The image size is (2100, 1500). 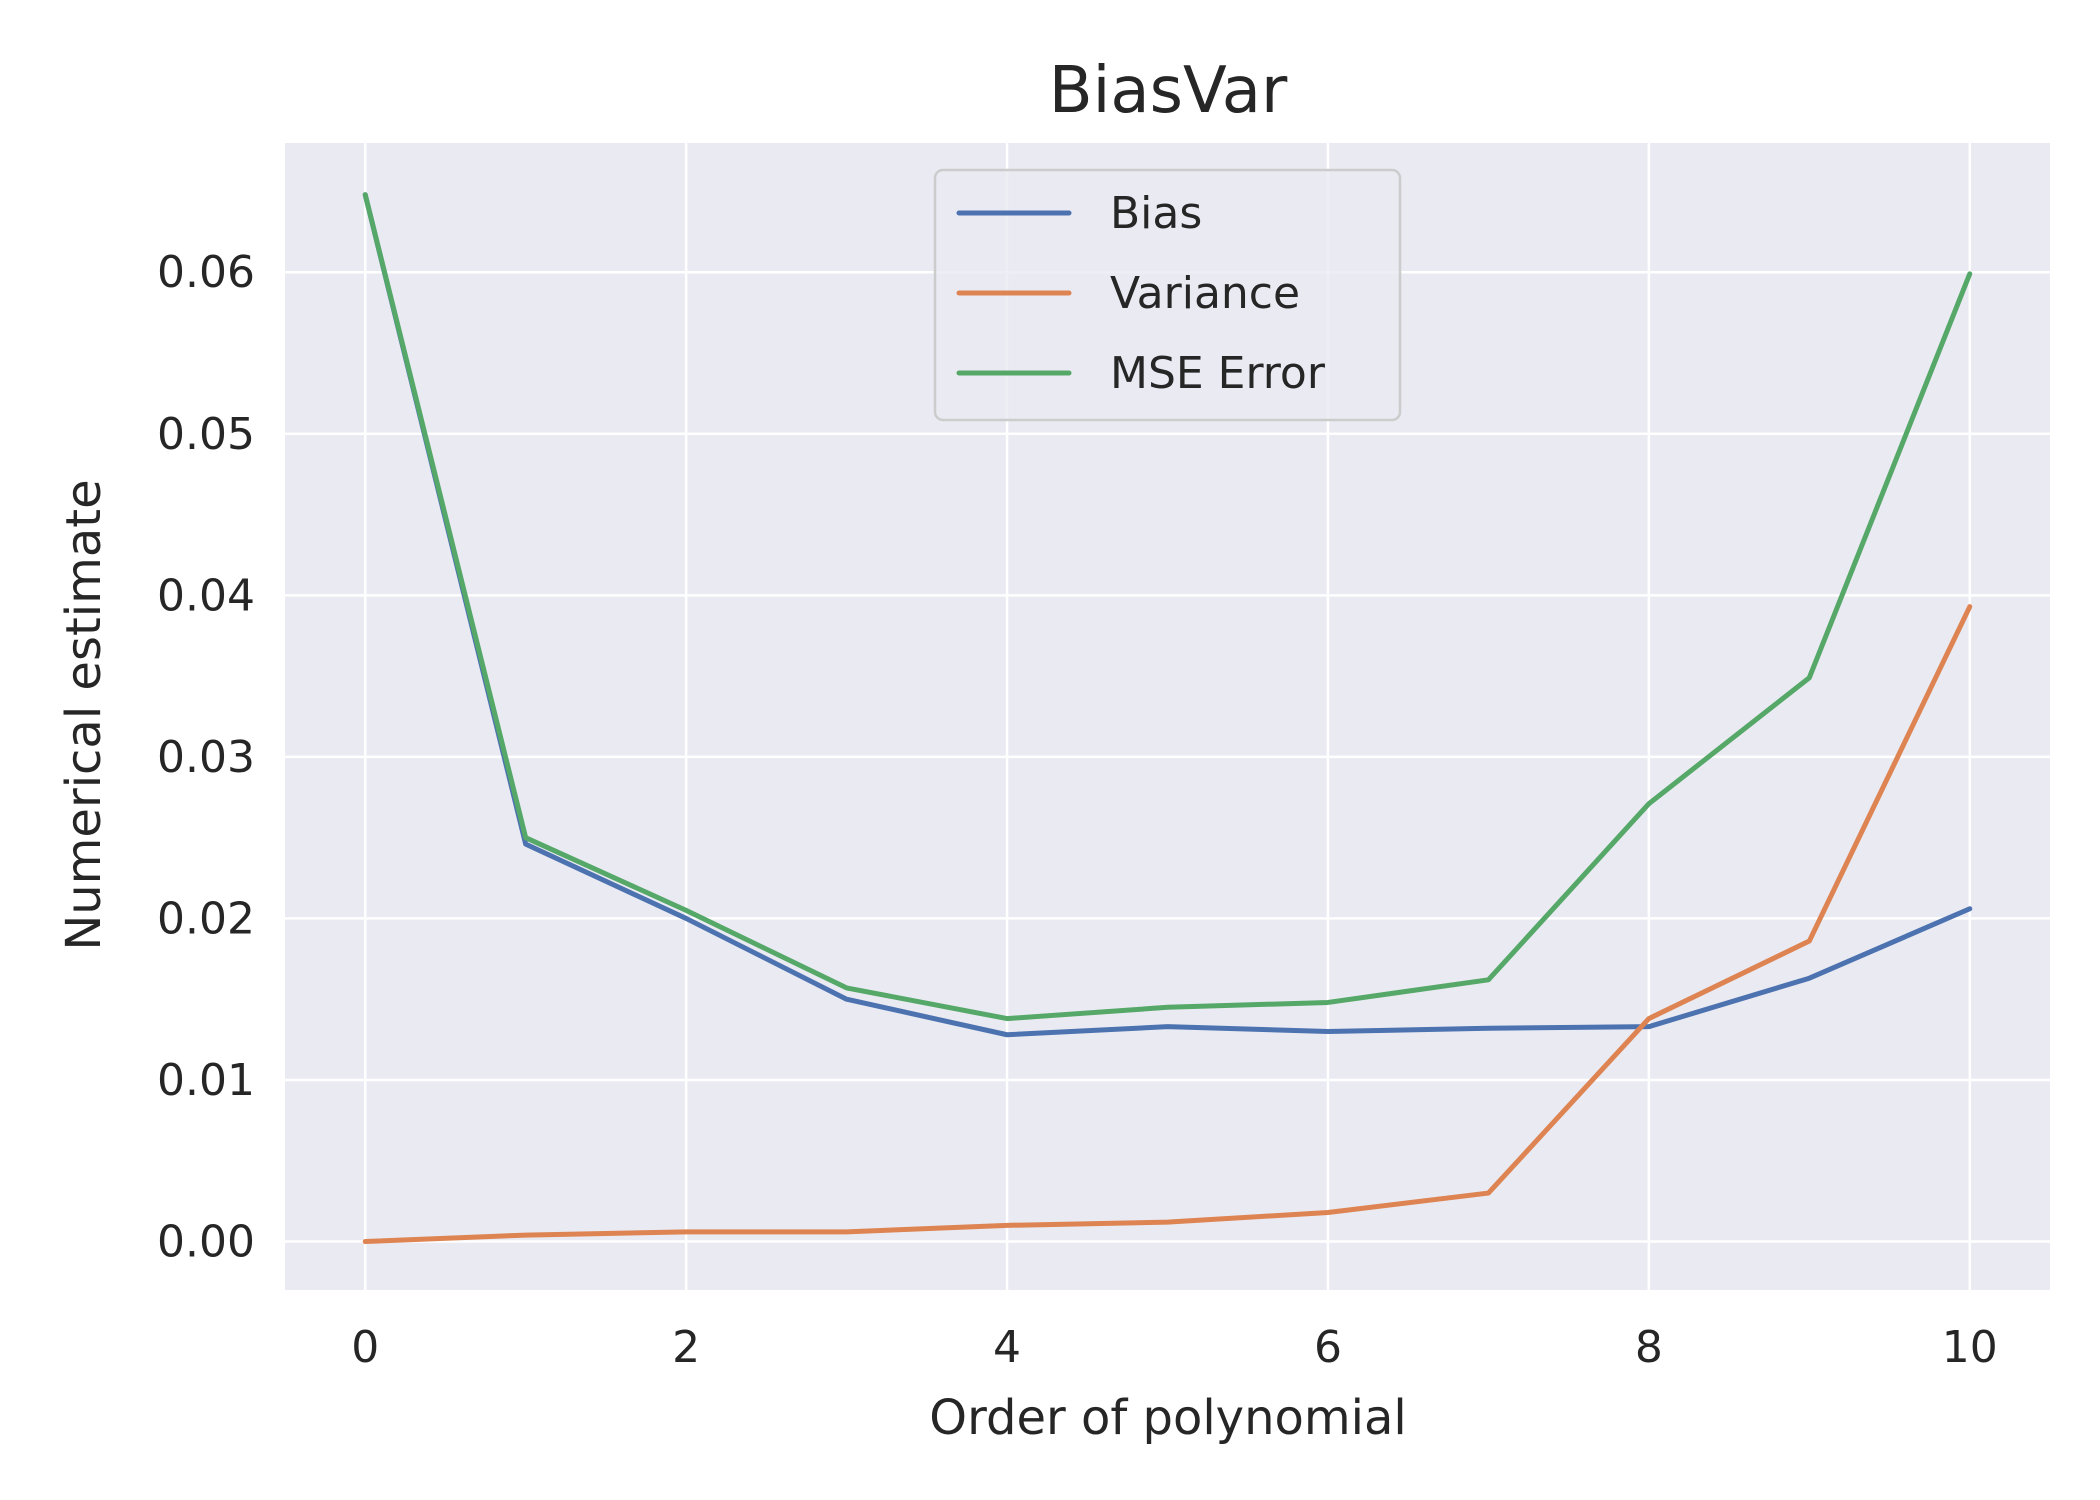 I want to click on y-tick-label: 0.04, so click(x=206, y=595).